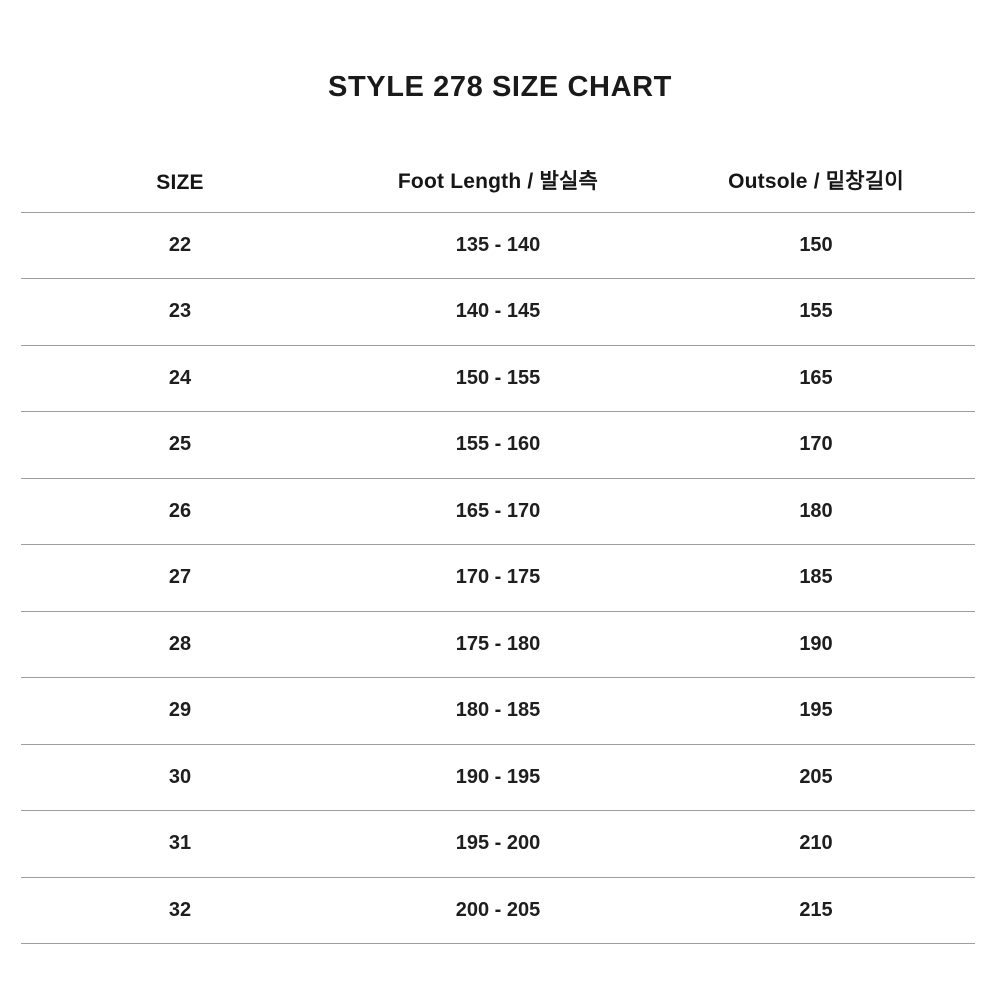 This screenshot has height=1000, width=1000. I want to click on foot-length-cell: 200 - 205, so click(498, 910).